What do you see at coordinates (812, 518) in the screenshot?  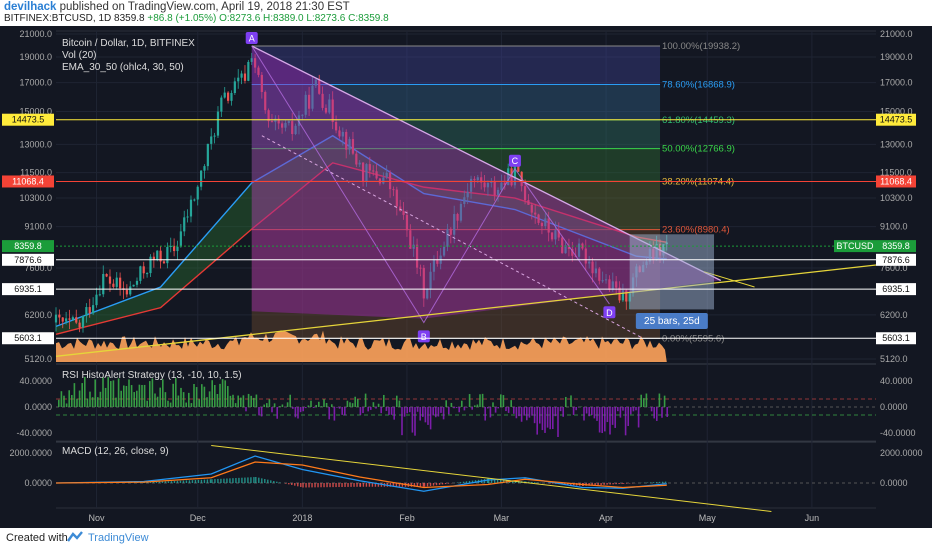 I see `x-tick-label: Jun` at bounding box center [812, 518].